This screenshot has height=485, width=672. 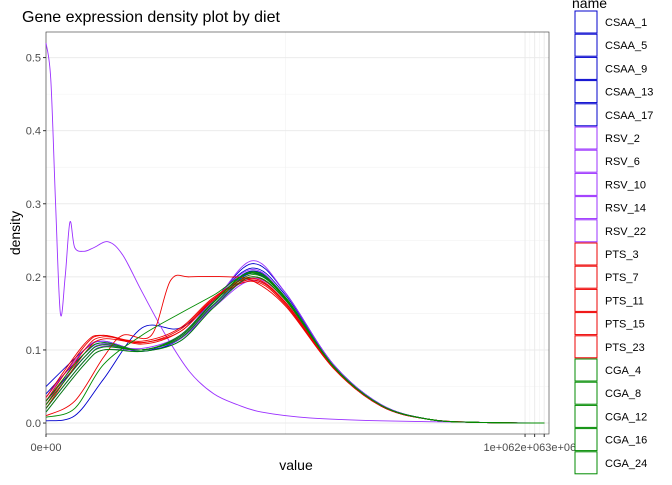 I want to click on chart-title: Gene expression density plot by diet, so click(x=151, y=17).